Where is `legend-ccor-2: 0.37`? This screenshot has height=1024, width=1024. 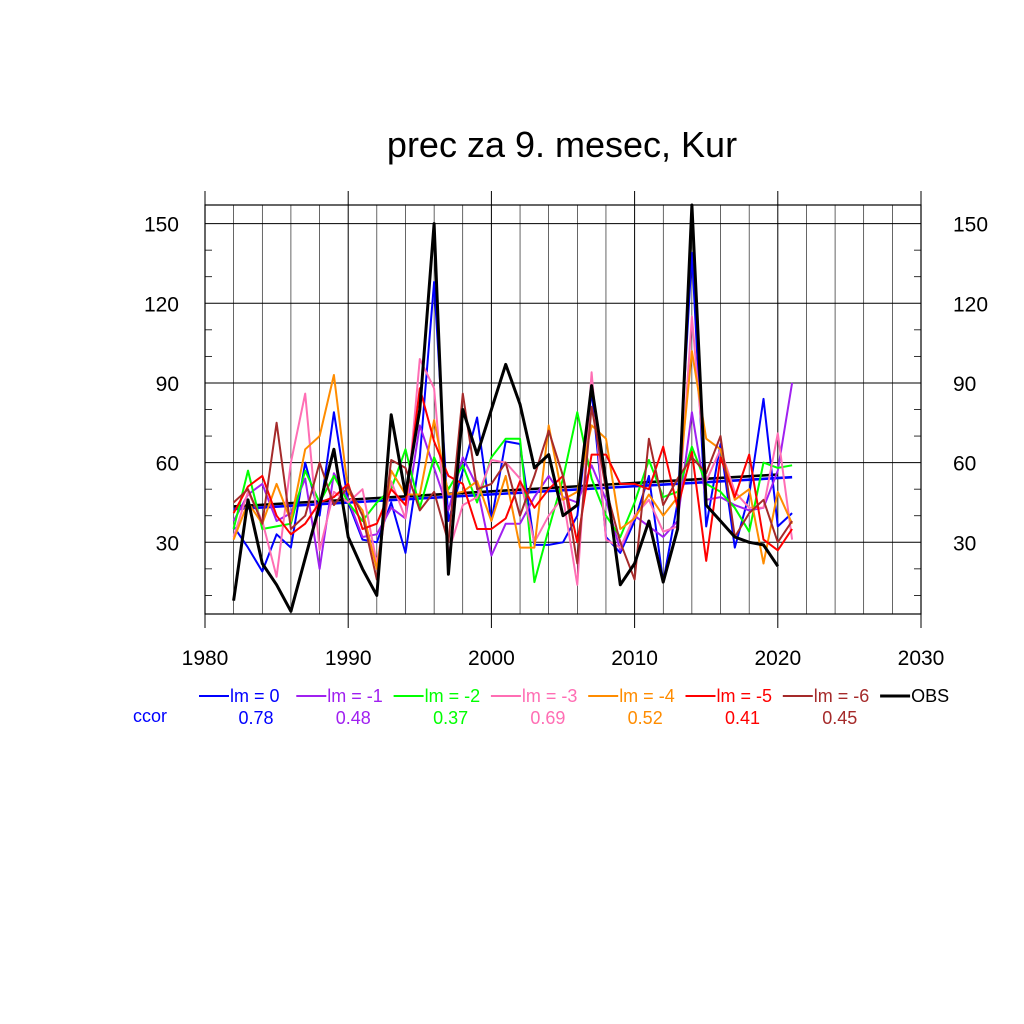 legend-ccor-2: 0.37 is located at coordinates (450, 718).